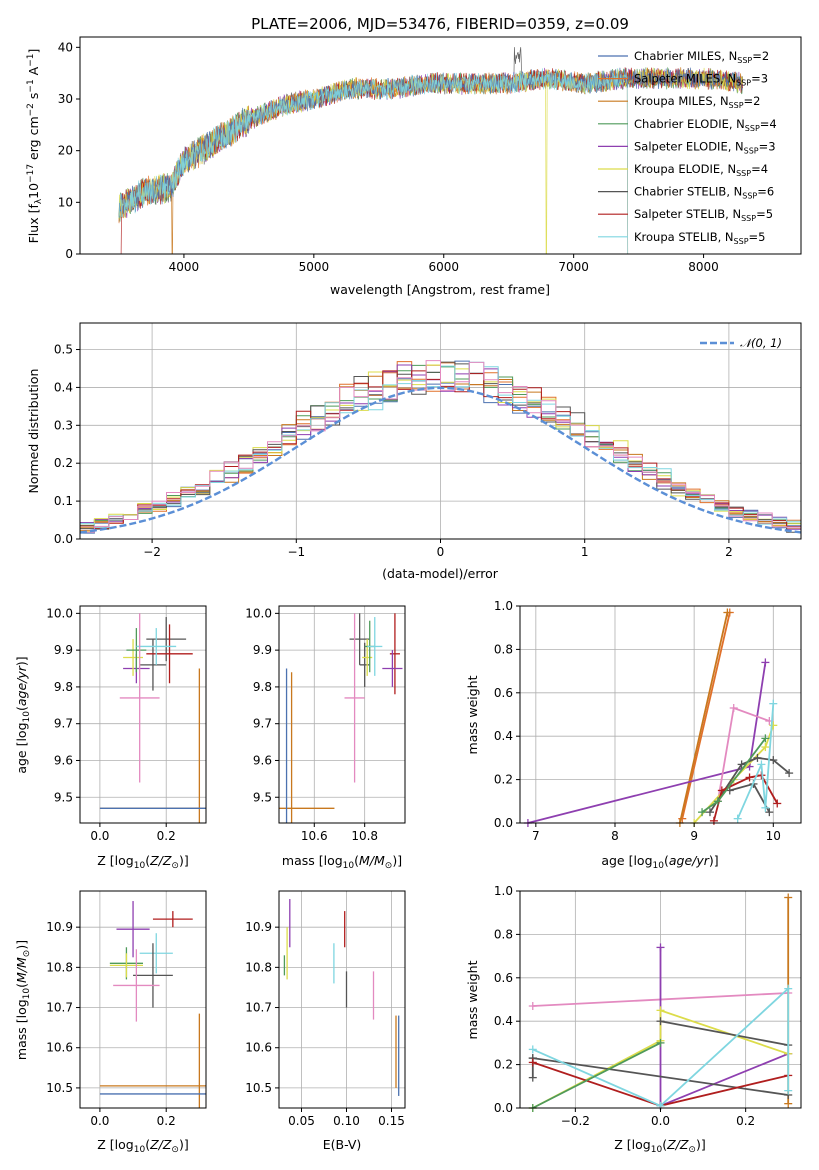 This screenshot has width=819, height=1170. I want to click on spectrum-xlabel: wavelength [Angstrom, rest frame], so click(440, 289).